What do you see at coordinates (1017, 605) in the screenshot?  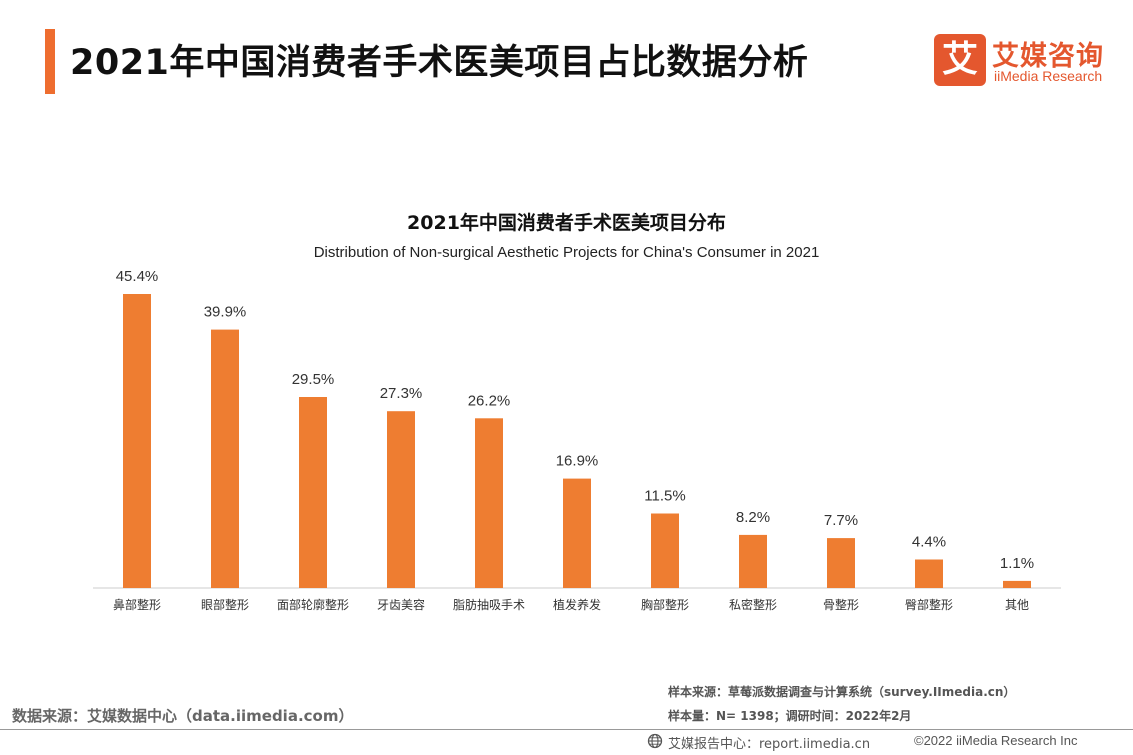 I see `category-label: 其他` at bounding box center [1017, 605].